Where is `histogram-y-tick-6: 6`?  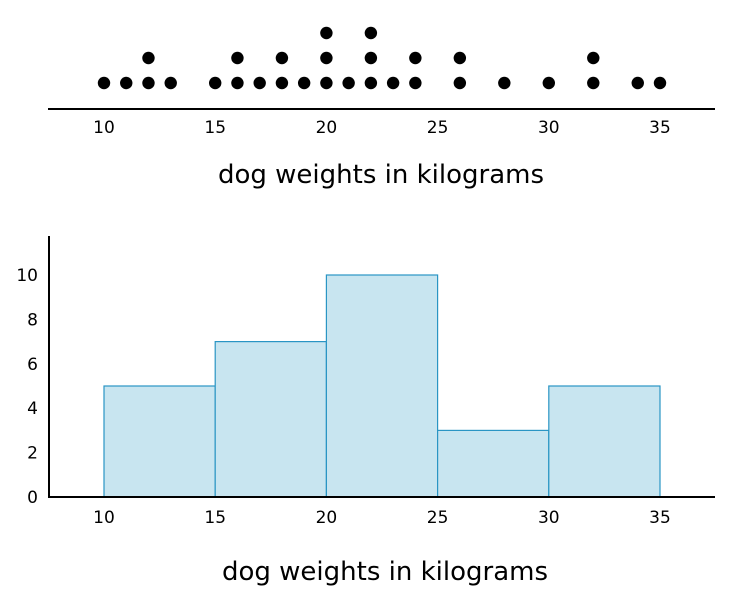
histogram-y-tick-6: 6 is located at coordinates (32, 365).